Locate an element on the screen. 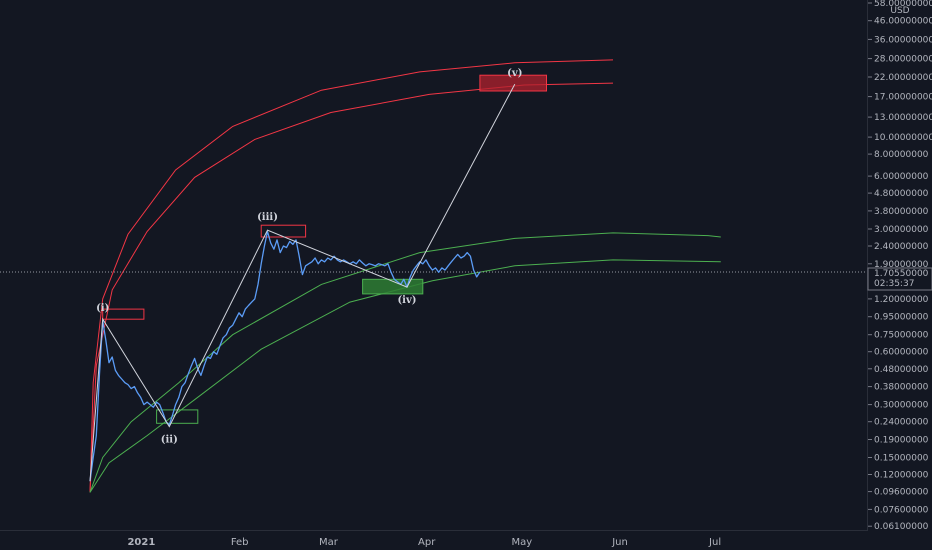 This screenshot has width=932, height=550. price-tick-label: 22.00000000 is located at coordinates (903, 78).